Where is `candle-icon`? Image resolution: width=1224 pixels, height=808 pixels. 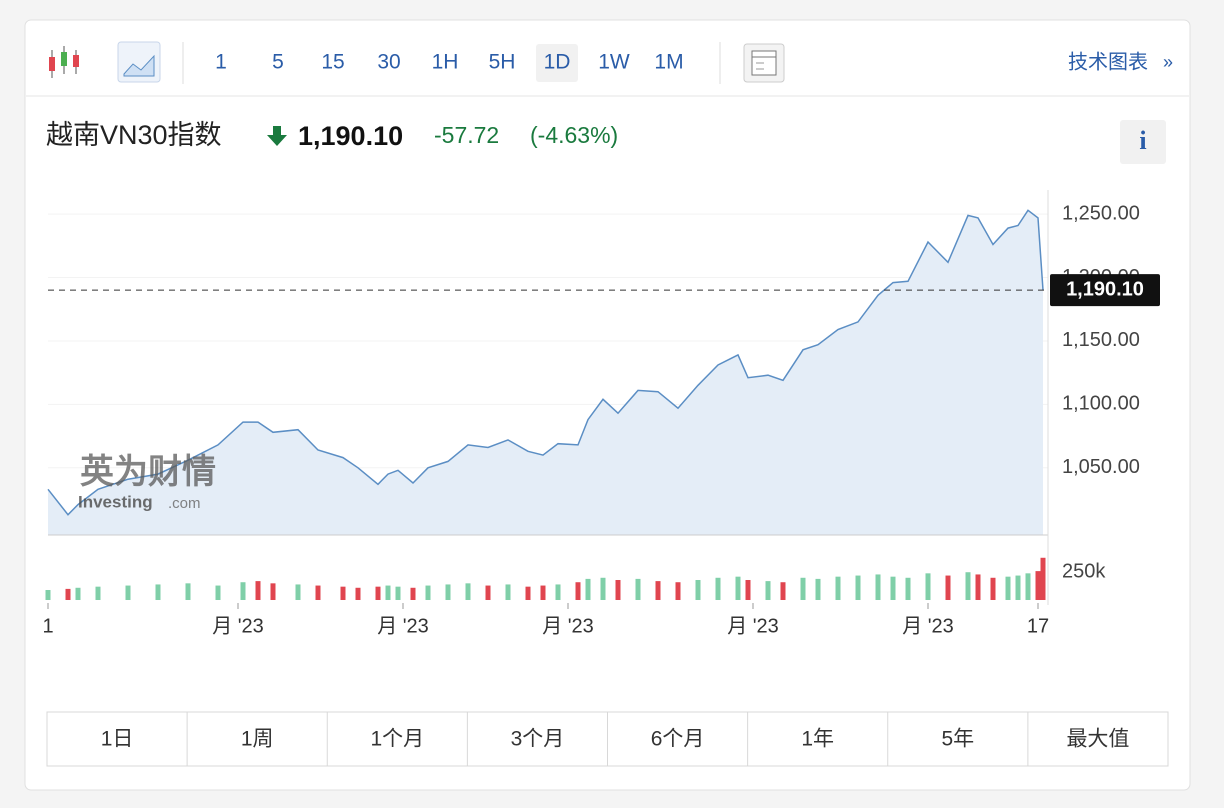 candle-icon is located at coordinates (64, 62).